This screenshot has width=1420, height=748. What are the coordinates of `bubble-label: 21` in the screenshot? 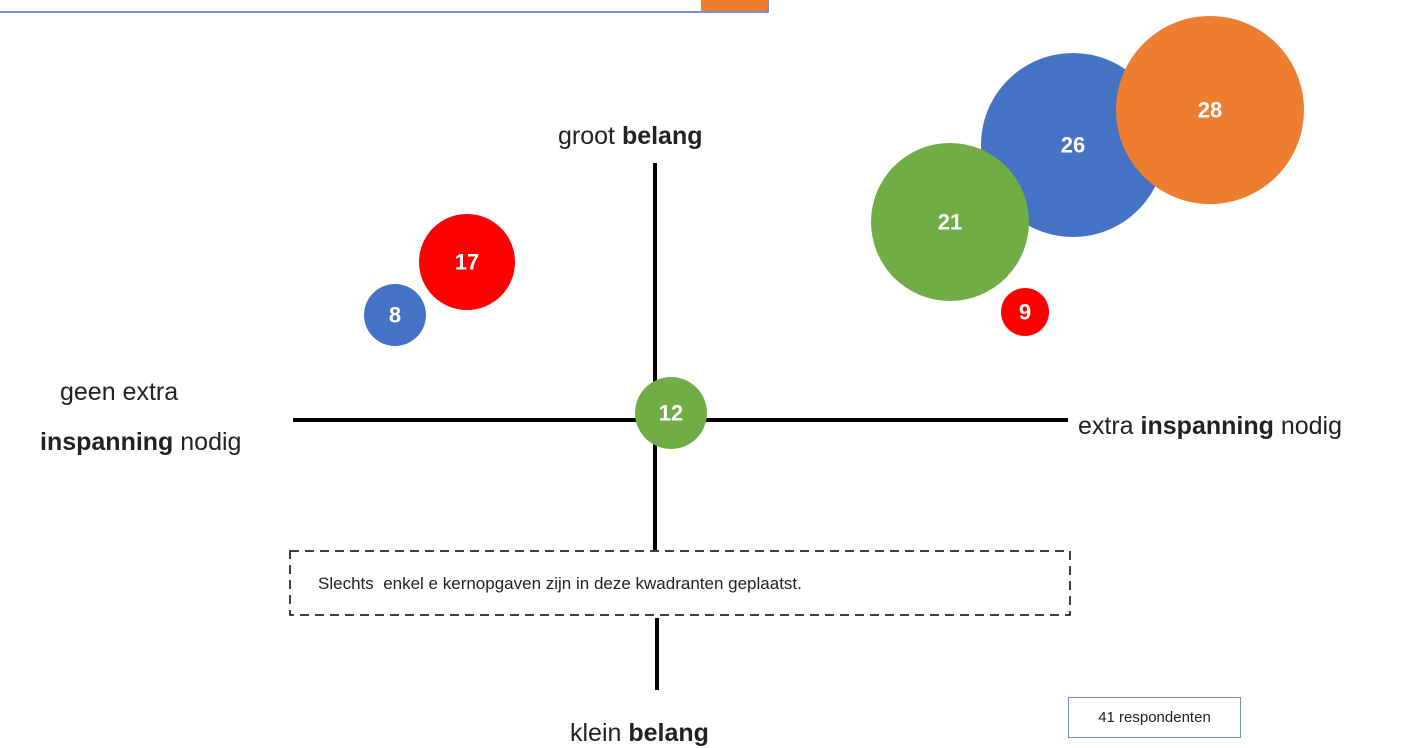 It's located at (950, 222).